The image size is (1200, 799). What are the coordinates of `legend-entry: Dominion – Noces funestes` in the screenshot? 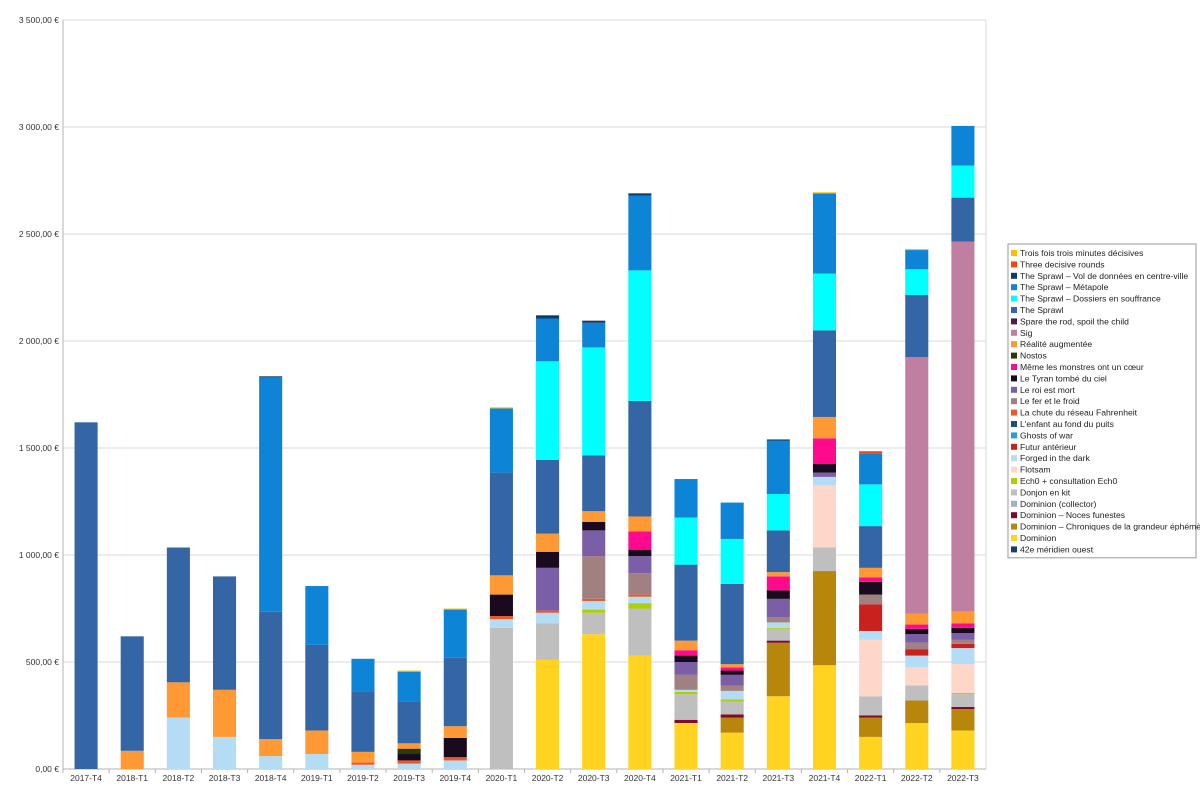 It's located at (1072, 515).